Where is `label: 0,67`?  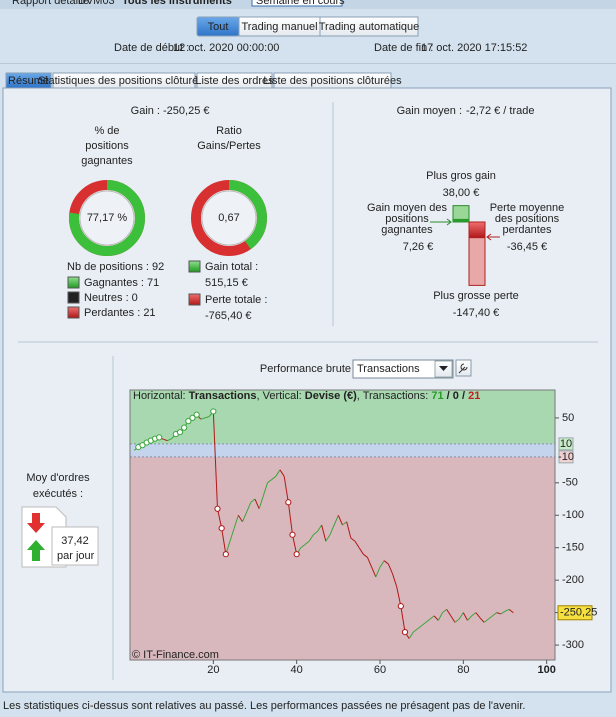 label: 0,67 is located at coordinates (228, 218).